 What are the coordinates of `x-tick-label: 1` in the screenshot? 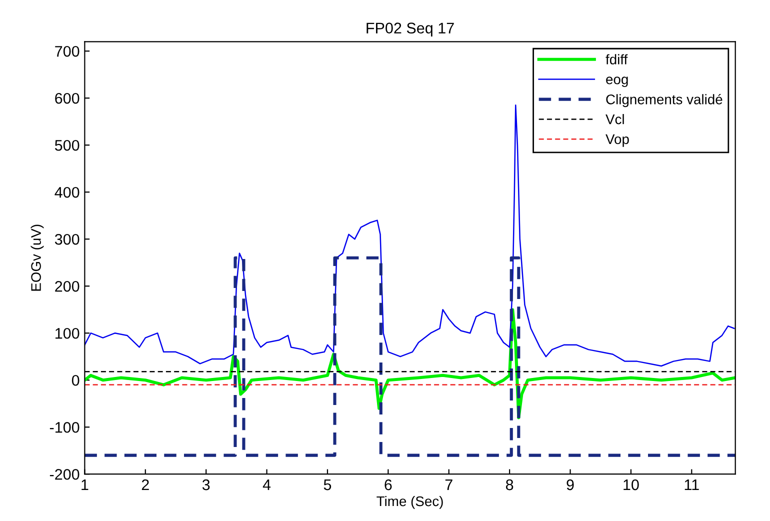 It's located at (85, 485).